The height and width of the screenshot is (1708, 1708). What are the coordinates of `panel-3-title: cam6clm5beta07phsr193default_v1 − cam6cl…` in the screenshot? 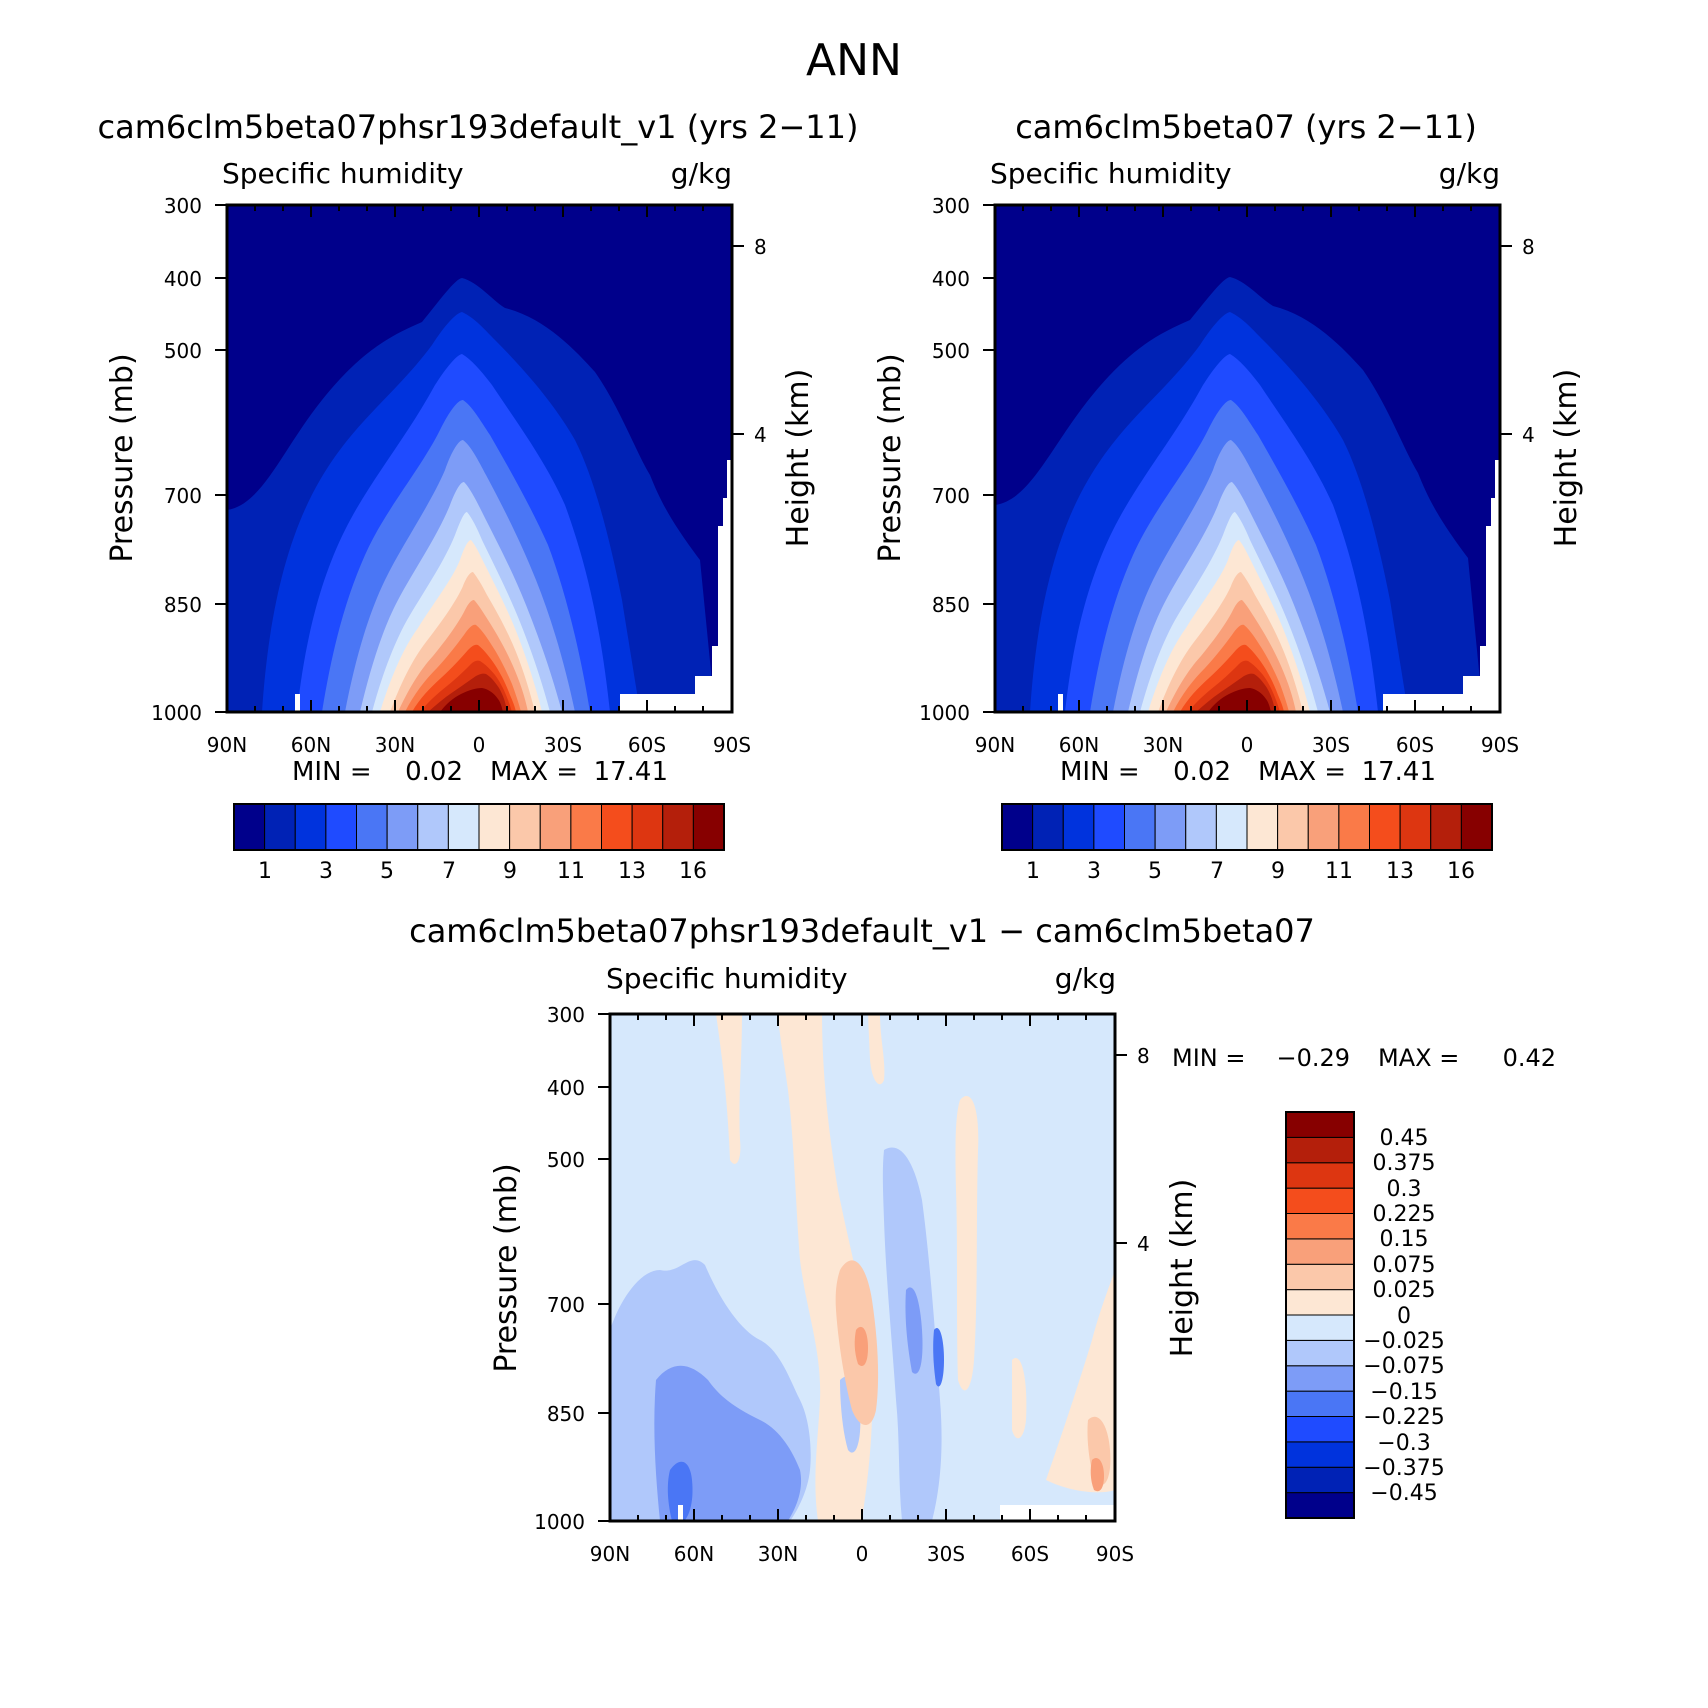 It's located at (862, 931).